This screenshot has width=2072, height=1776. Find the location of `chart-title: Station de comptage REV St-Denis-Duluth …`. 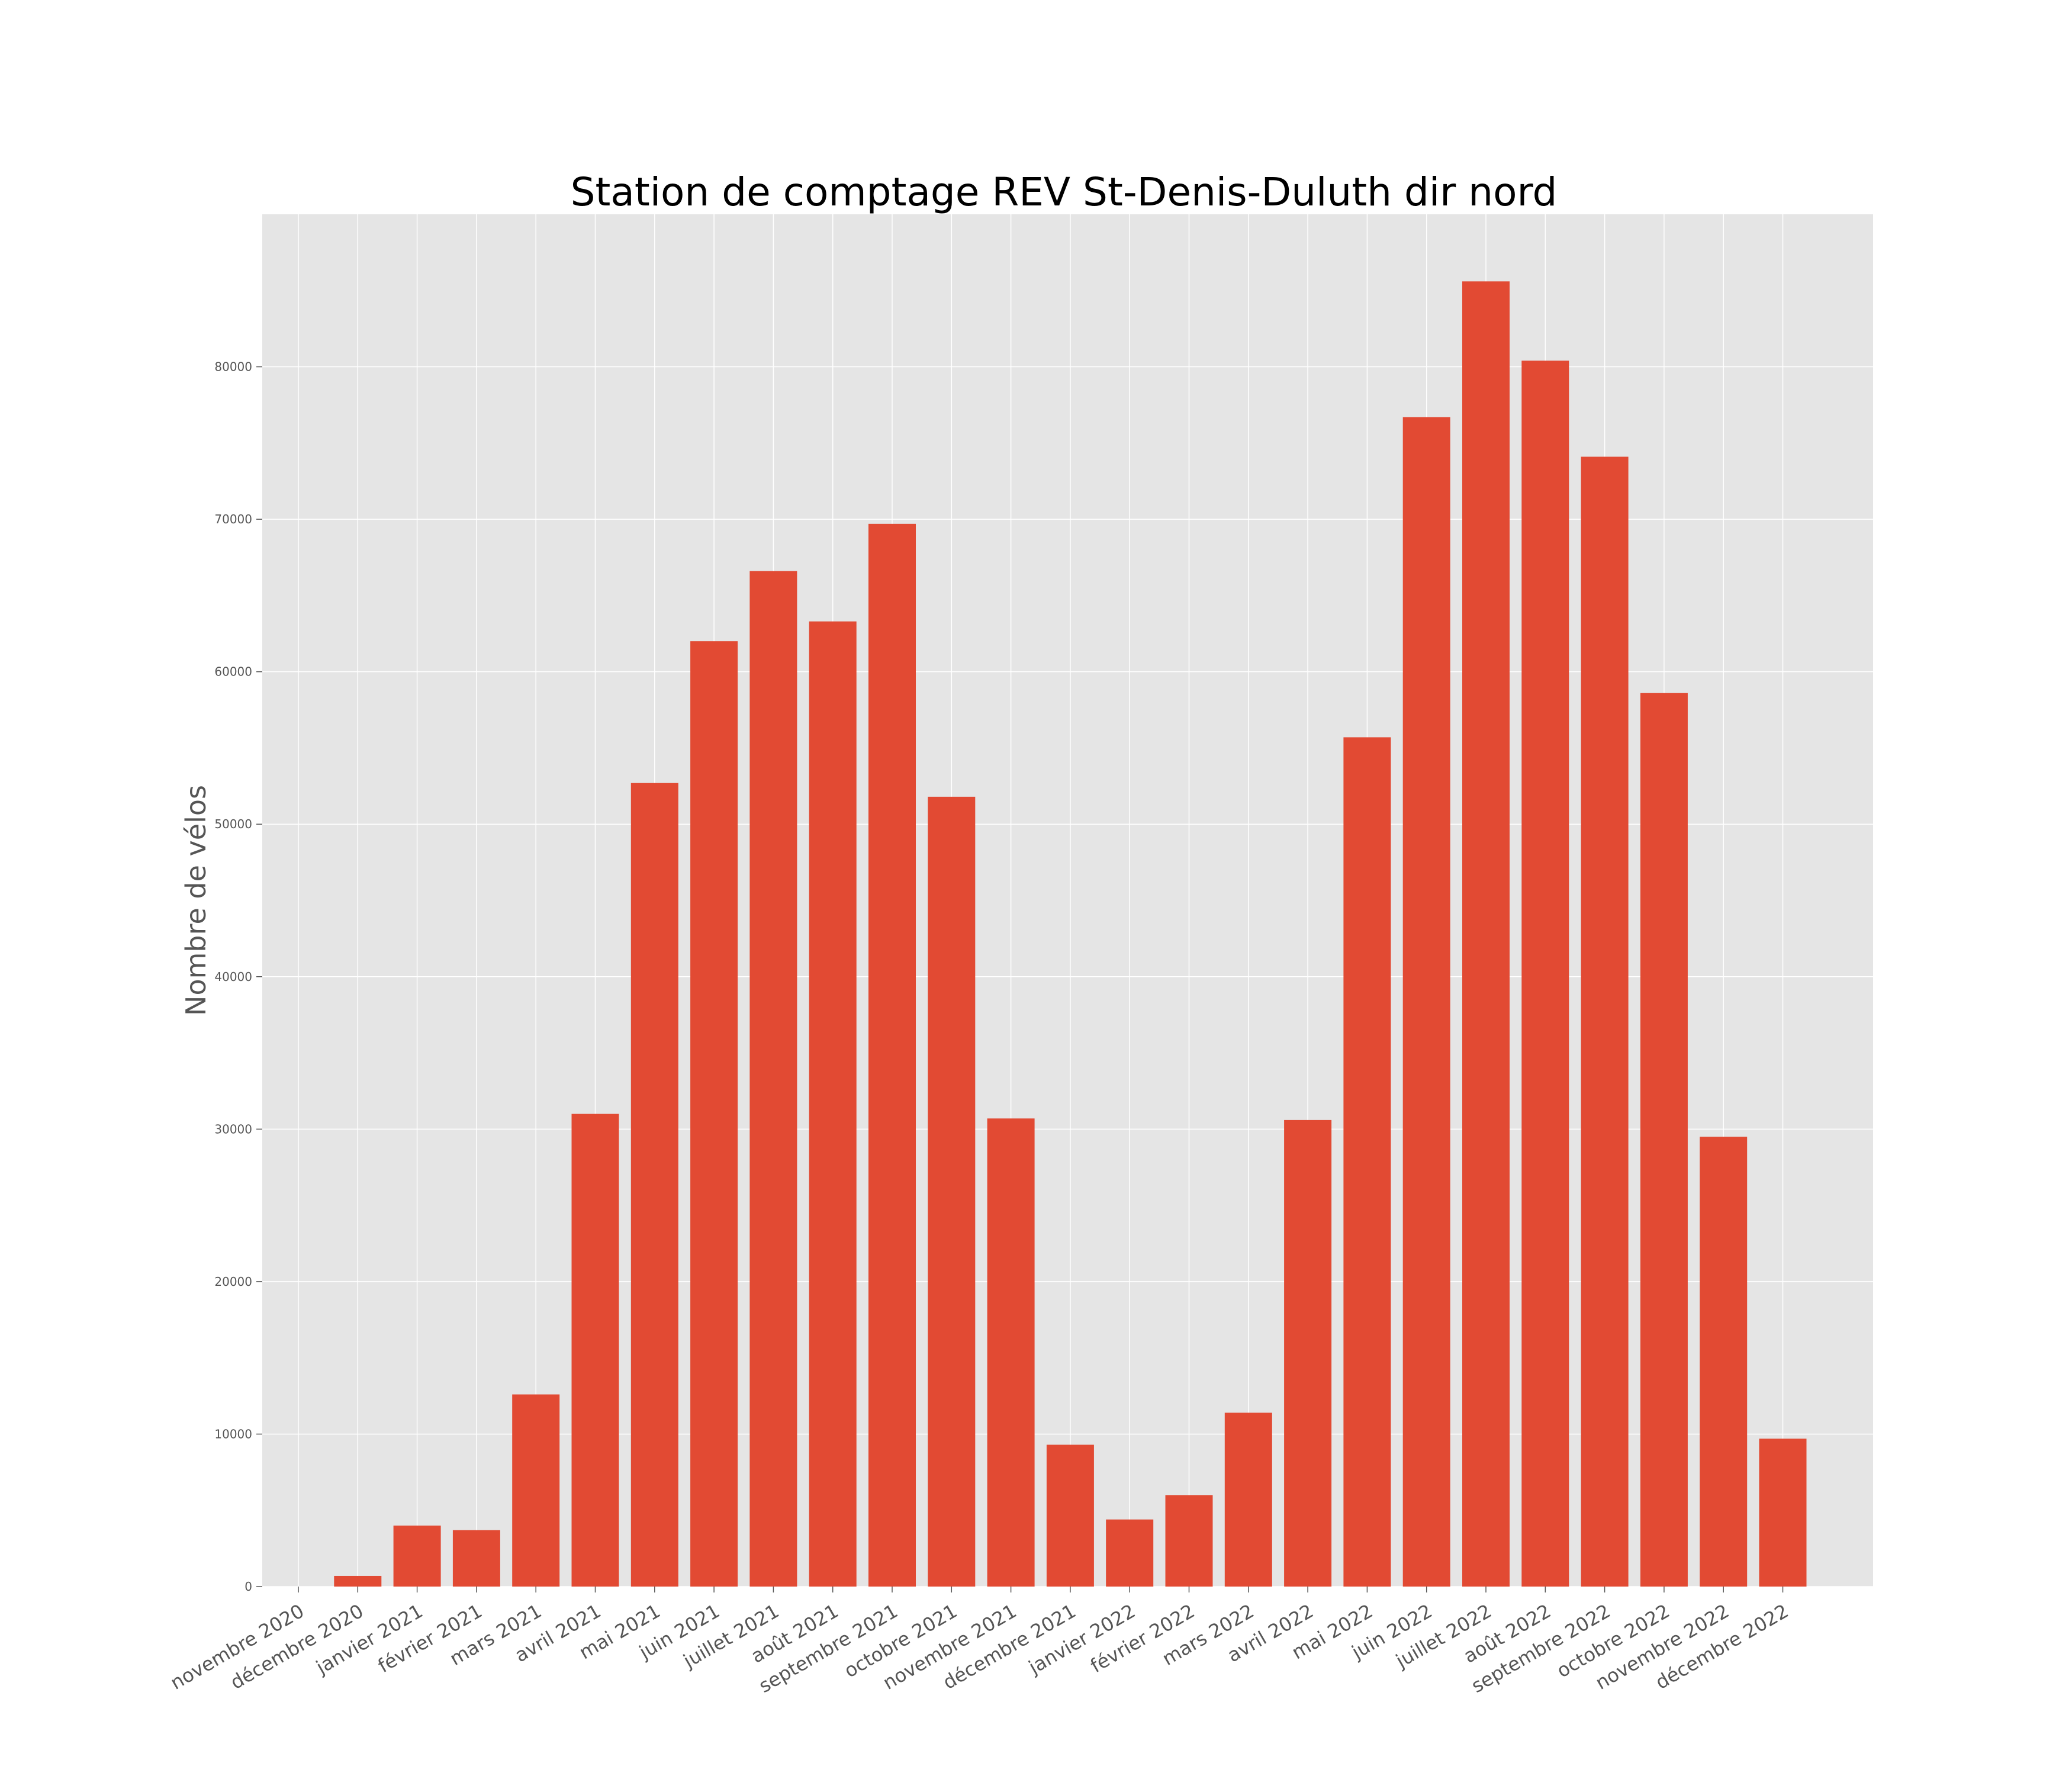

chart-title: Station de comptage REV St-Denis-Duluth … is located at coordinates (1064, 192).